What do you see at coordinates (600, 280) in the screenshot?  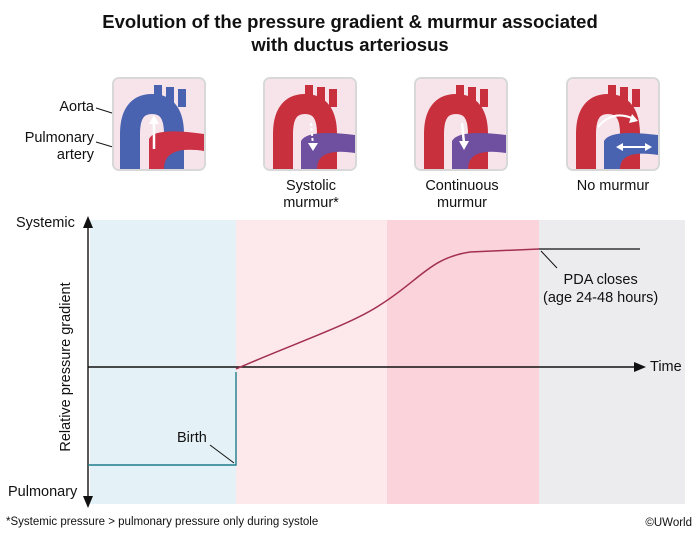 I see `pda-annotation-line-1: PDA closes` at bounding box center [600, 280].